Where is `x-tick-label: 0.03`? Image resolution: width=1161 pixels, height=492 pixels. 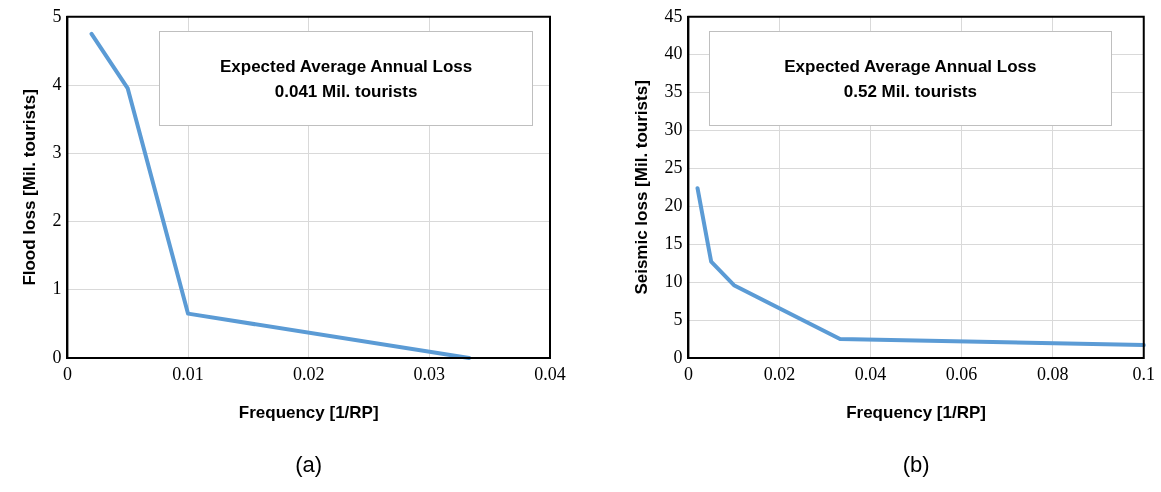 x-tick-label: 0.03 is located at coordinates (429, 373).